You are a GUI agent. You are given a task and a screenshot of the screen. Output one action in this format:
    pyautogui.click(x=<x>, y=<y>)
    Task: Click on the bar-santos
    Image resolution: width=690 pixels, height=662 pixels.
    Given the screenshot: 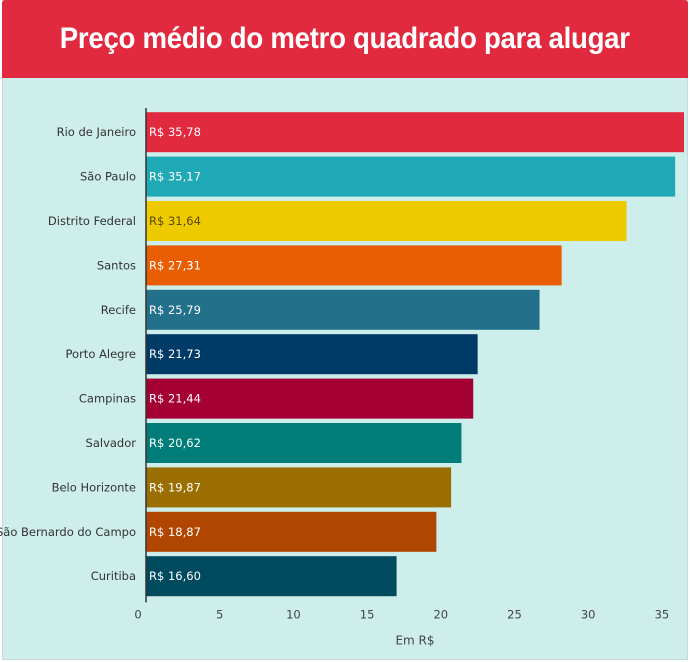 What is the action you would take?
    pyautogui.click(x=354, y=265)
    